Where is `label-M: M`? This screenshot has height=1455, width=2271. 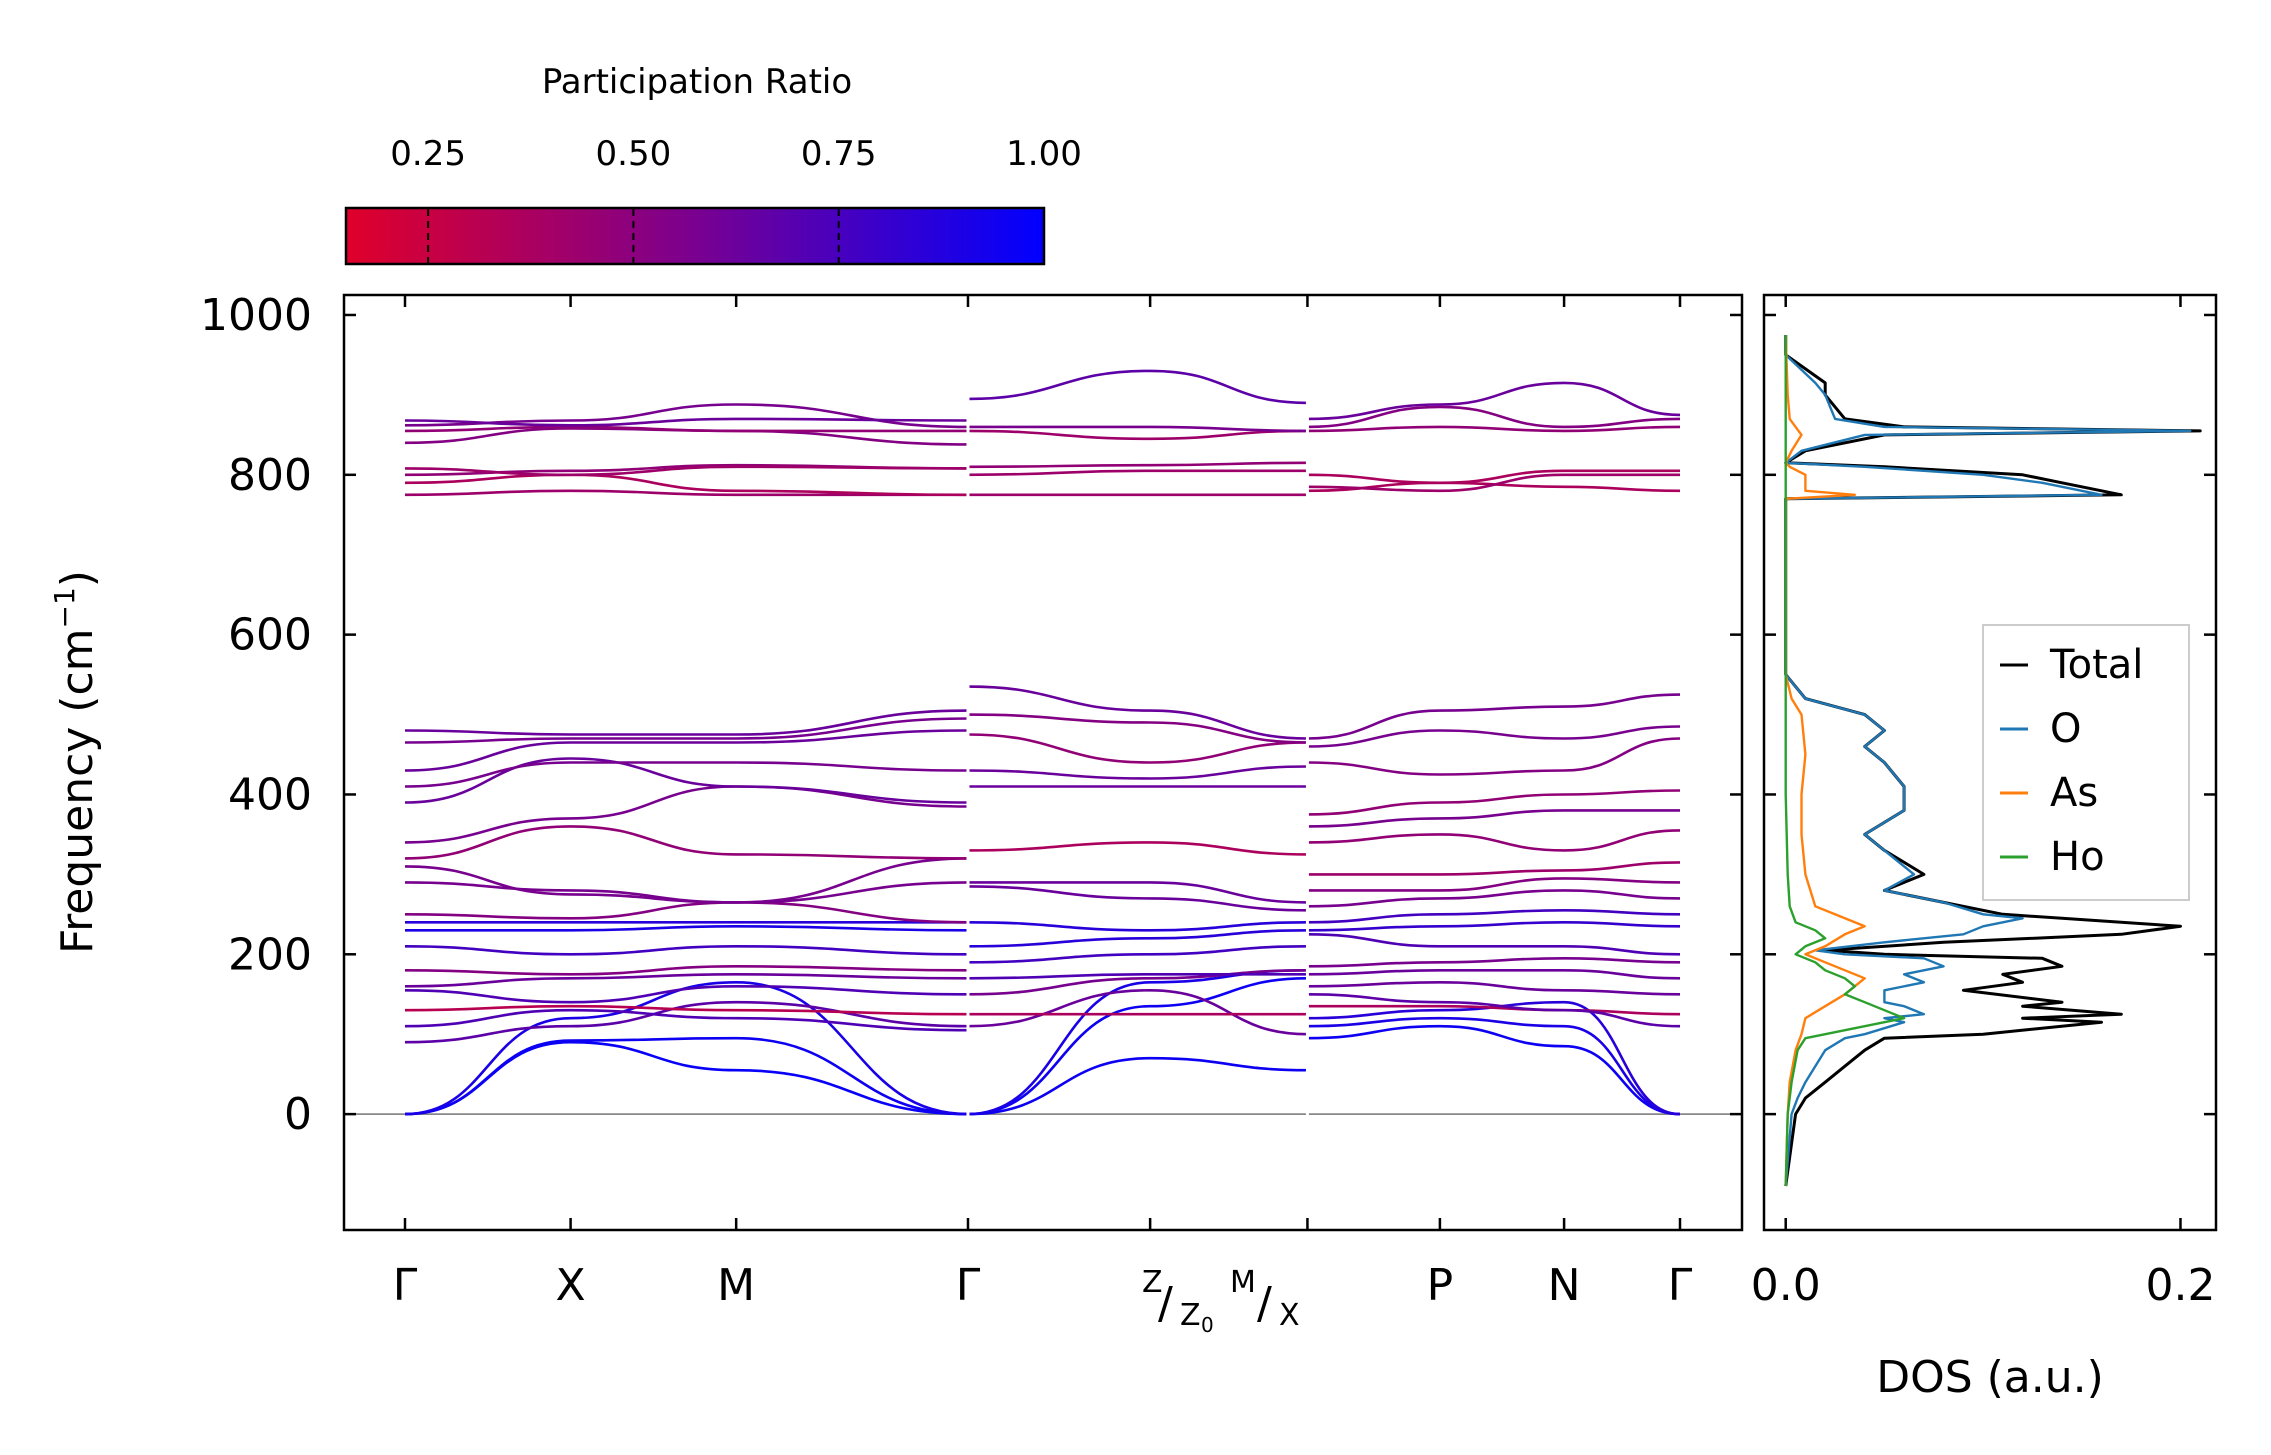 label-M: M is located at coordinates (1243, 1282).